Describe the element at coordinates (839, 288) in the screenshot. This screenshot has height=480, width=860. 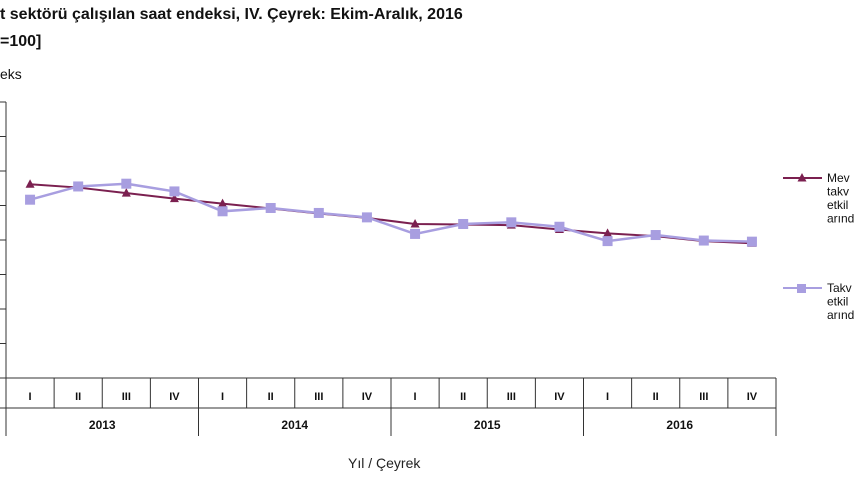
I see `legend-label: Takv` at that location.